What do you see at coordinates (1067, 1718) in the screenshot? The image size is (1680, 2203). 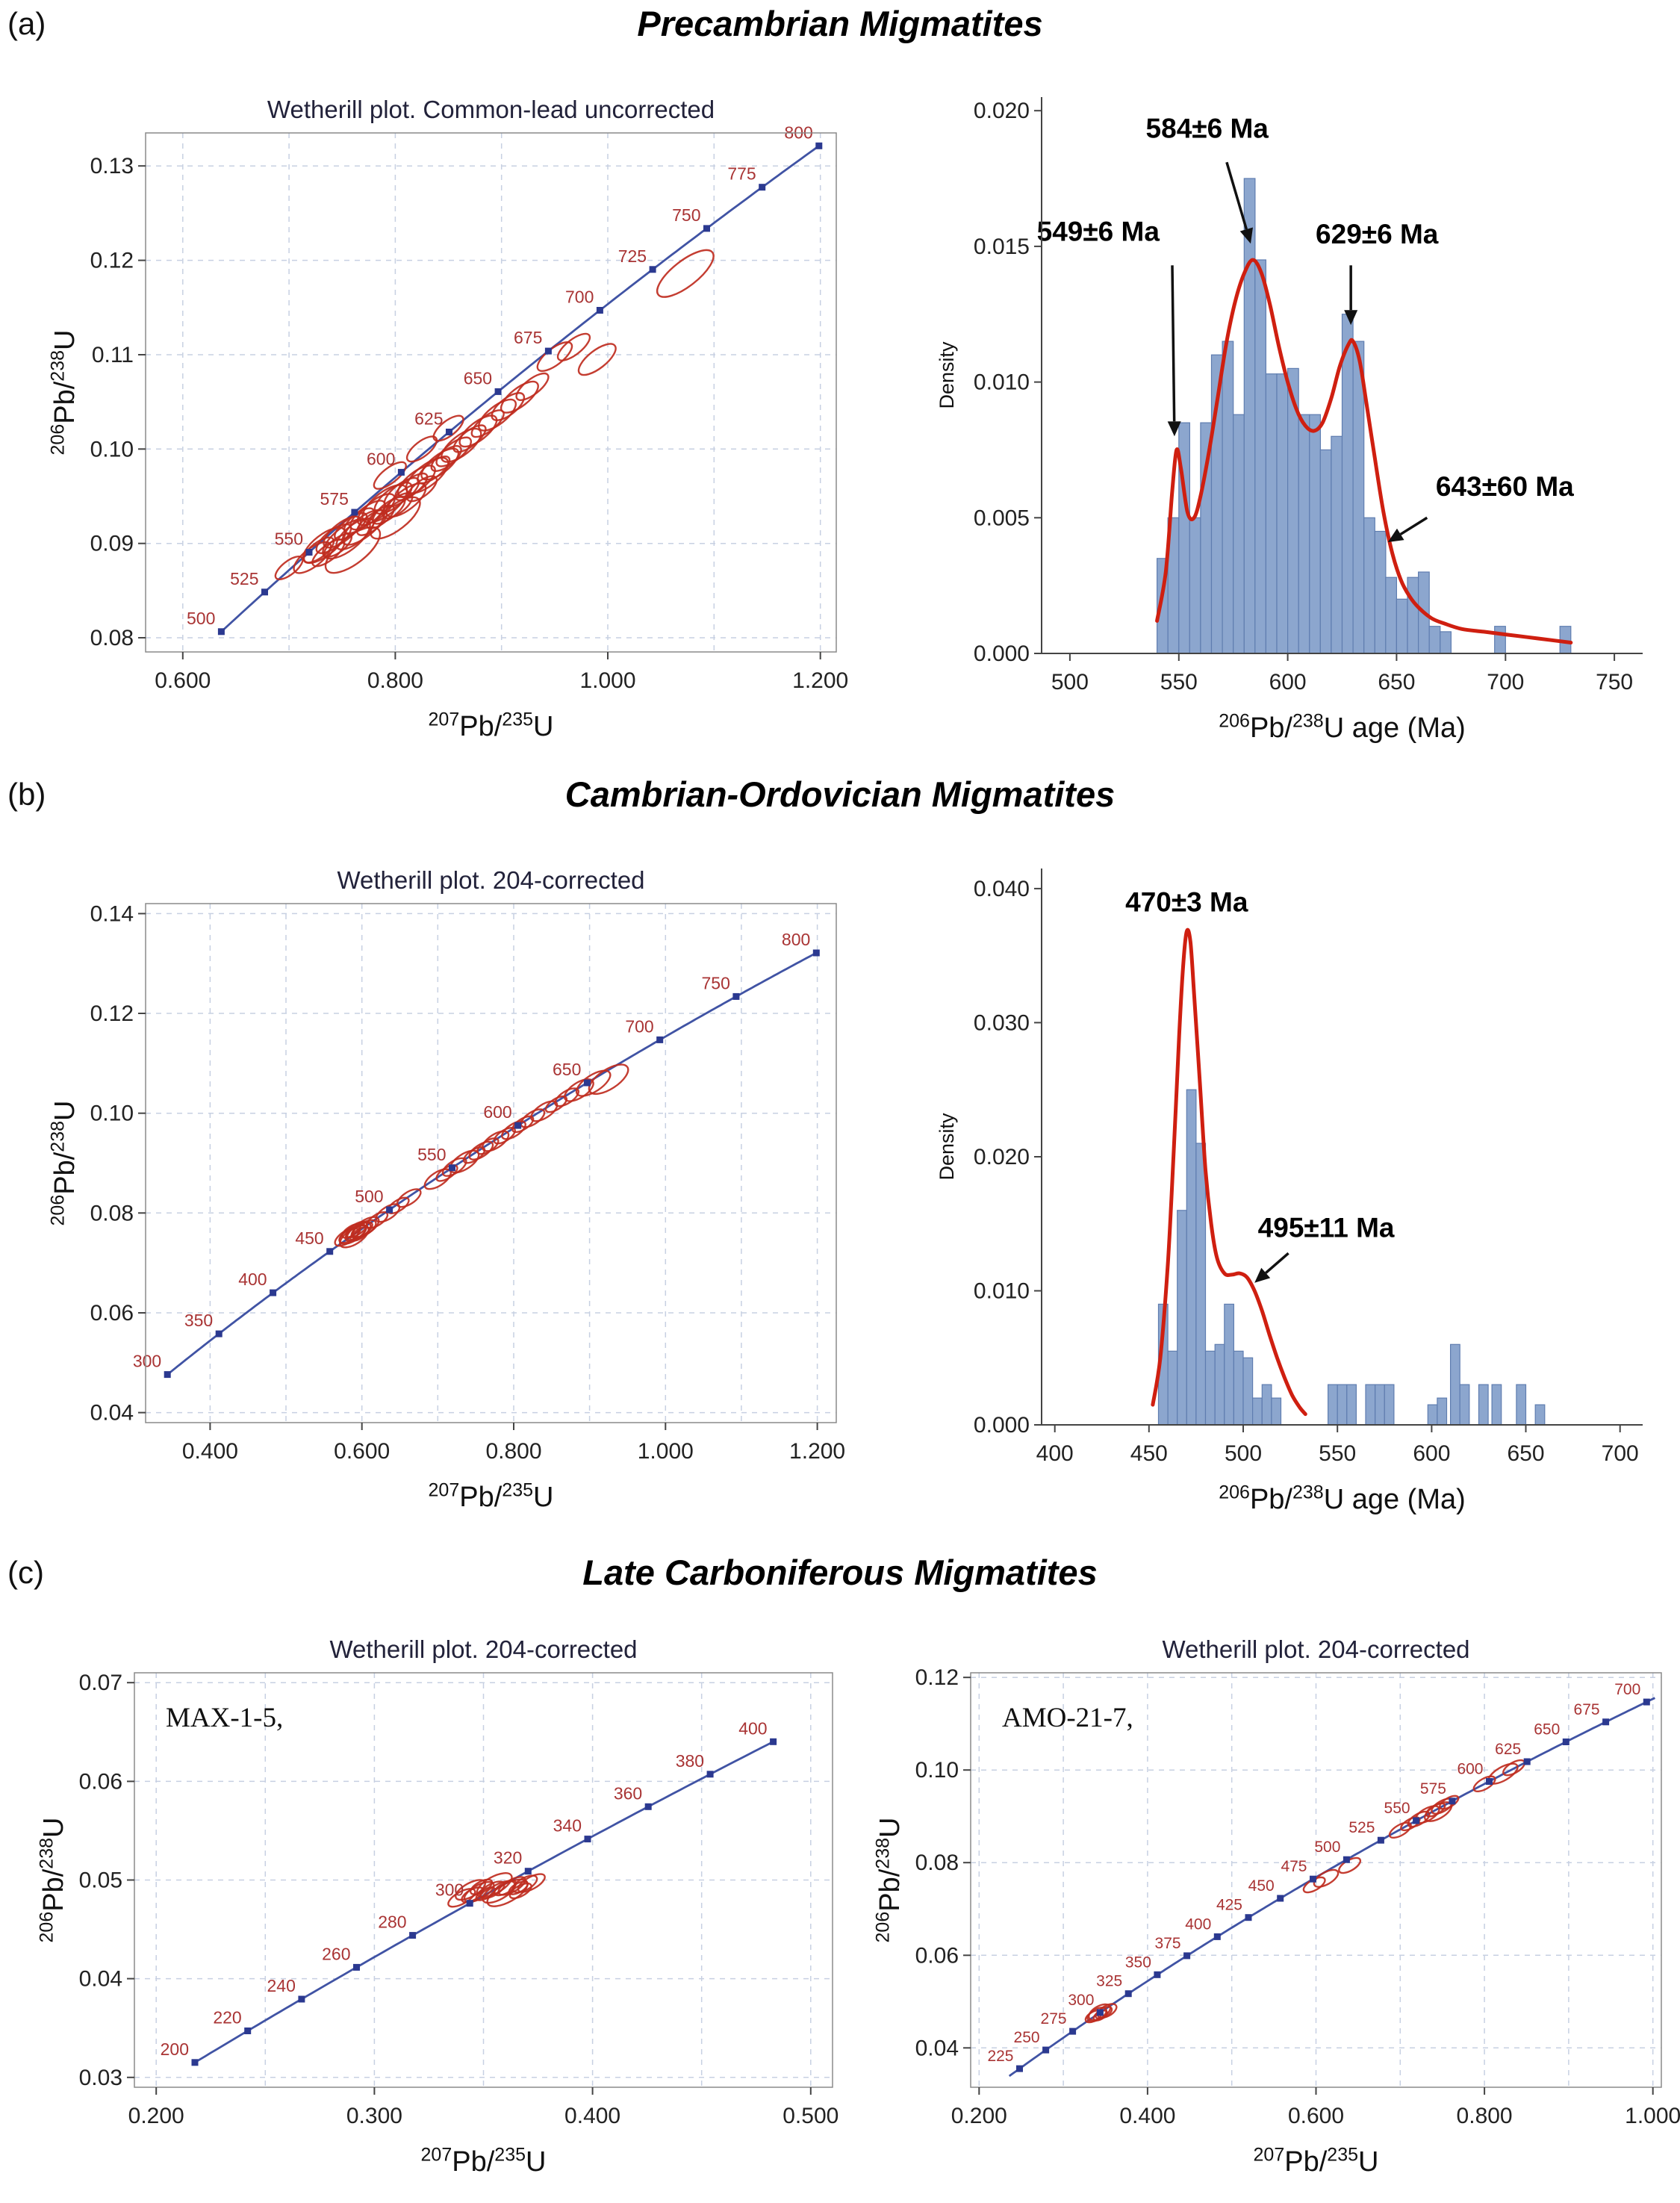 I see `sample-label: AMO-21-7,` at bounding box center [1067, 1718].